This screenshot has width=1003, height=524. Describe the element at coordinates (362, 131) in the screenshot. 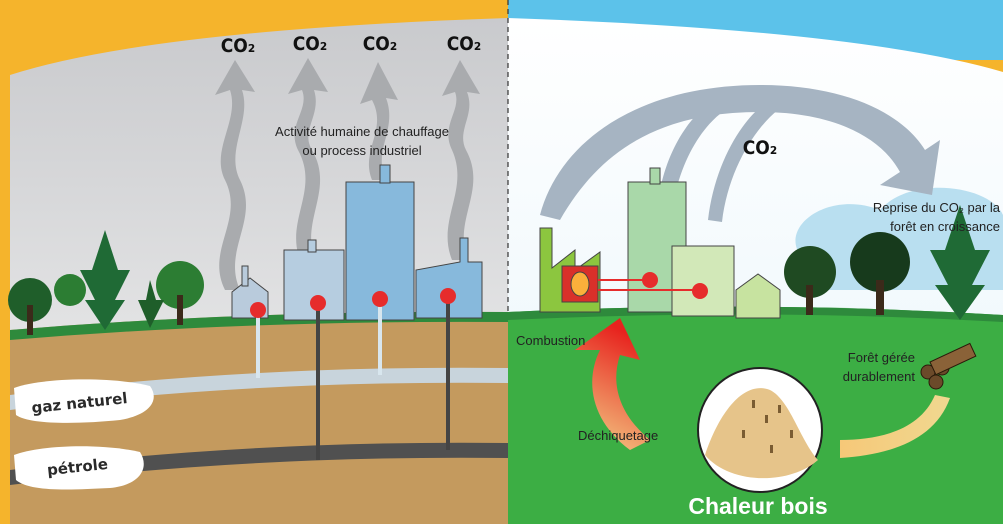

I see `caption-line: Activité humaine de chauffage` at that location.